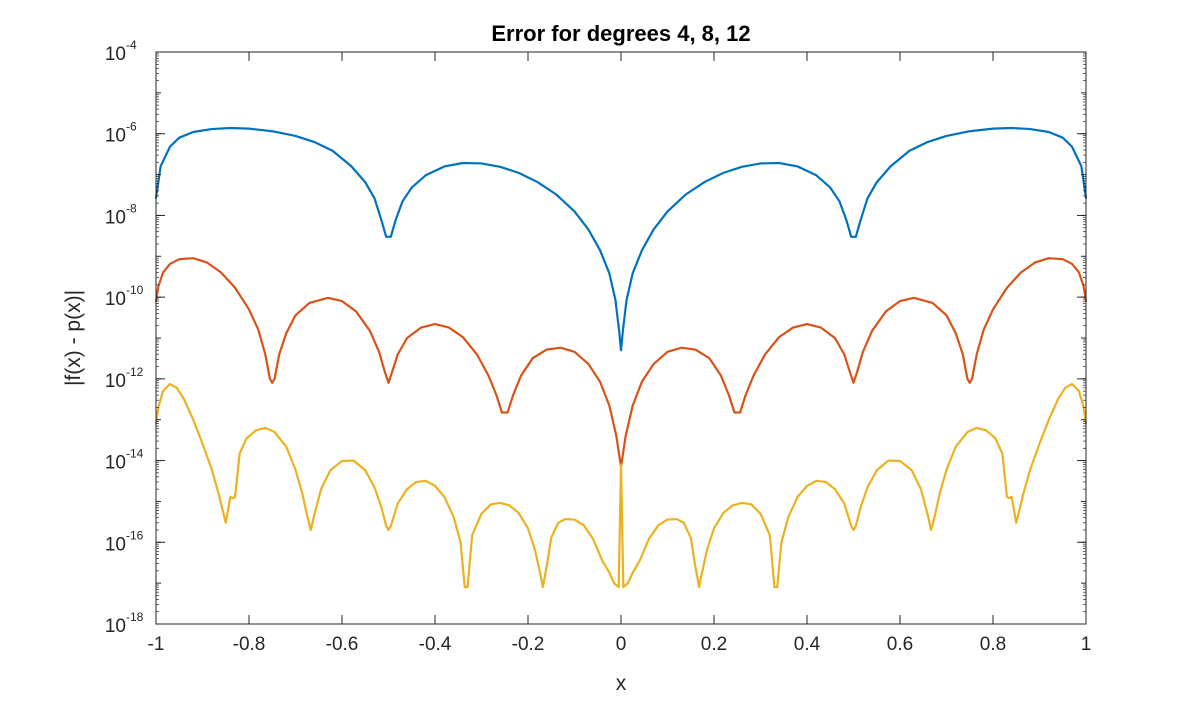  What do you see at coordinates (73, 338) in the screenshot?
I see `y-axis-label: |f(x) - p(x)|` at bounding box center [73, 338].